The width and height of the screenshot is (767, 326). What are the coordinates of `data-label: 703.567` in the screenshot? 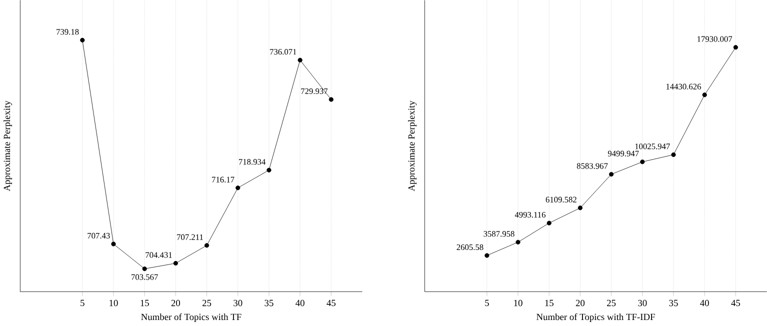 It's located at (145, 277).